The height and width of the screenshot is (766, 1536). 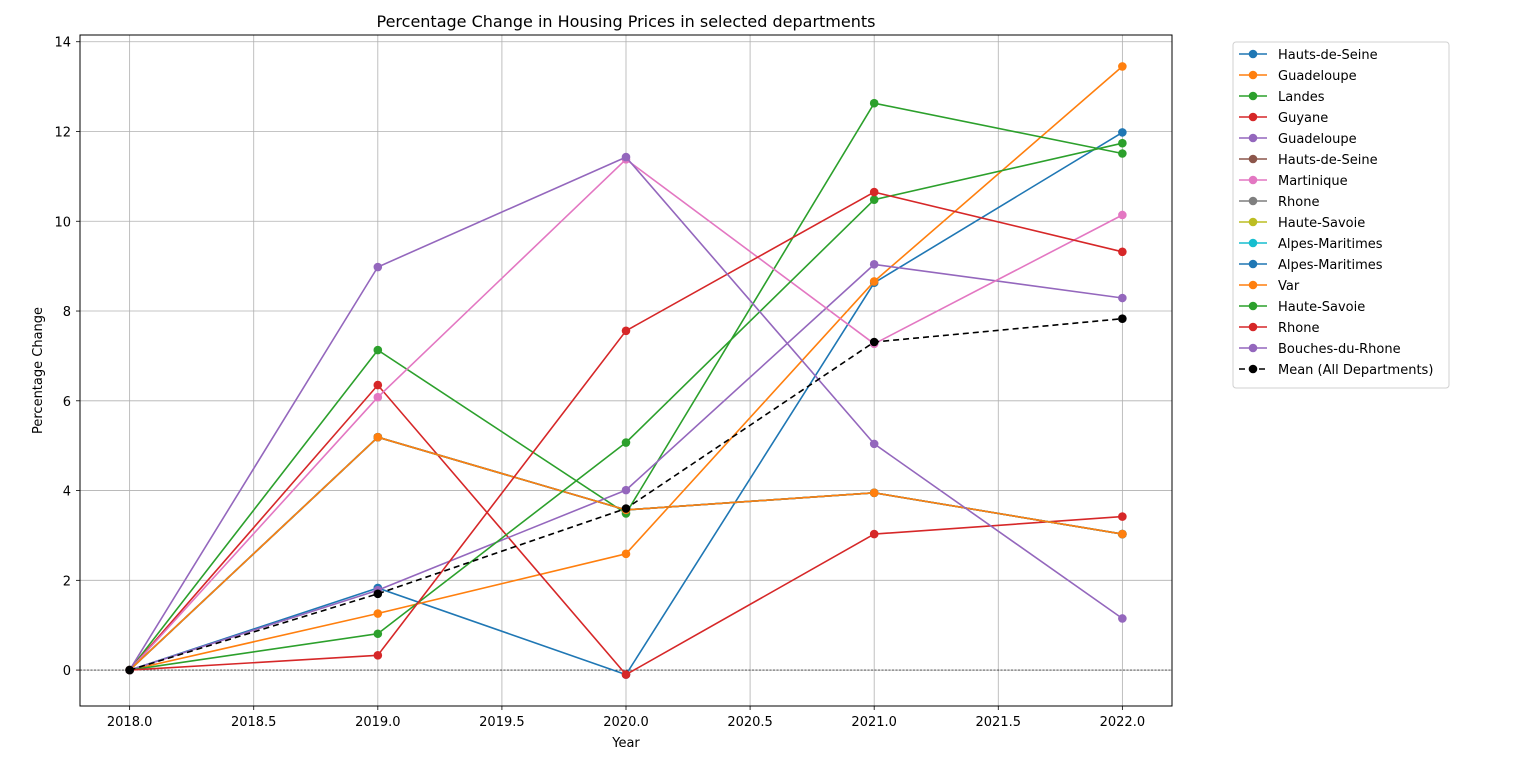 I want to click on y-tick-label: 10, so click(x=62, y=222).